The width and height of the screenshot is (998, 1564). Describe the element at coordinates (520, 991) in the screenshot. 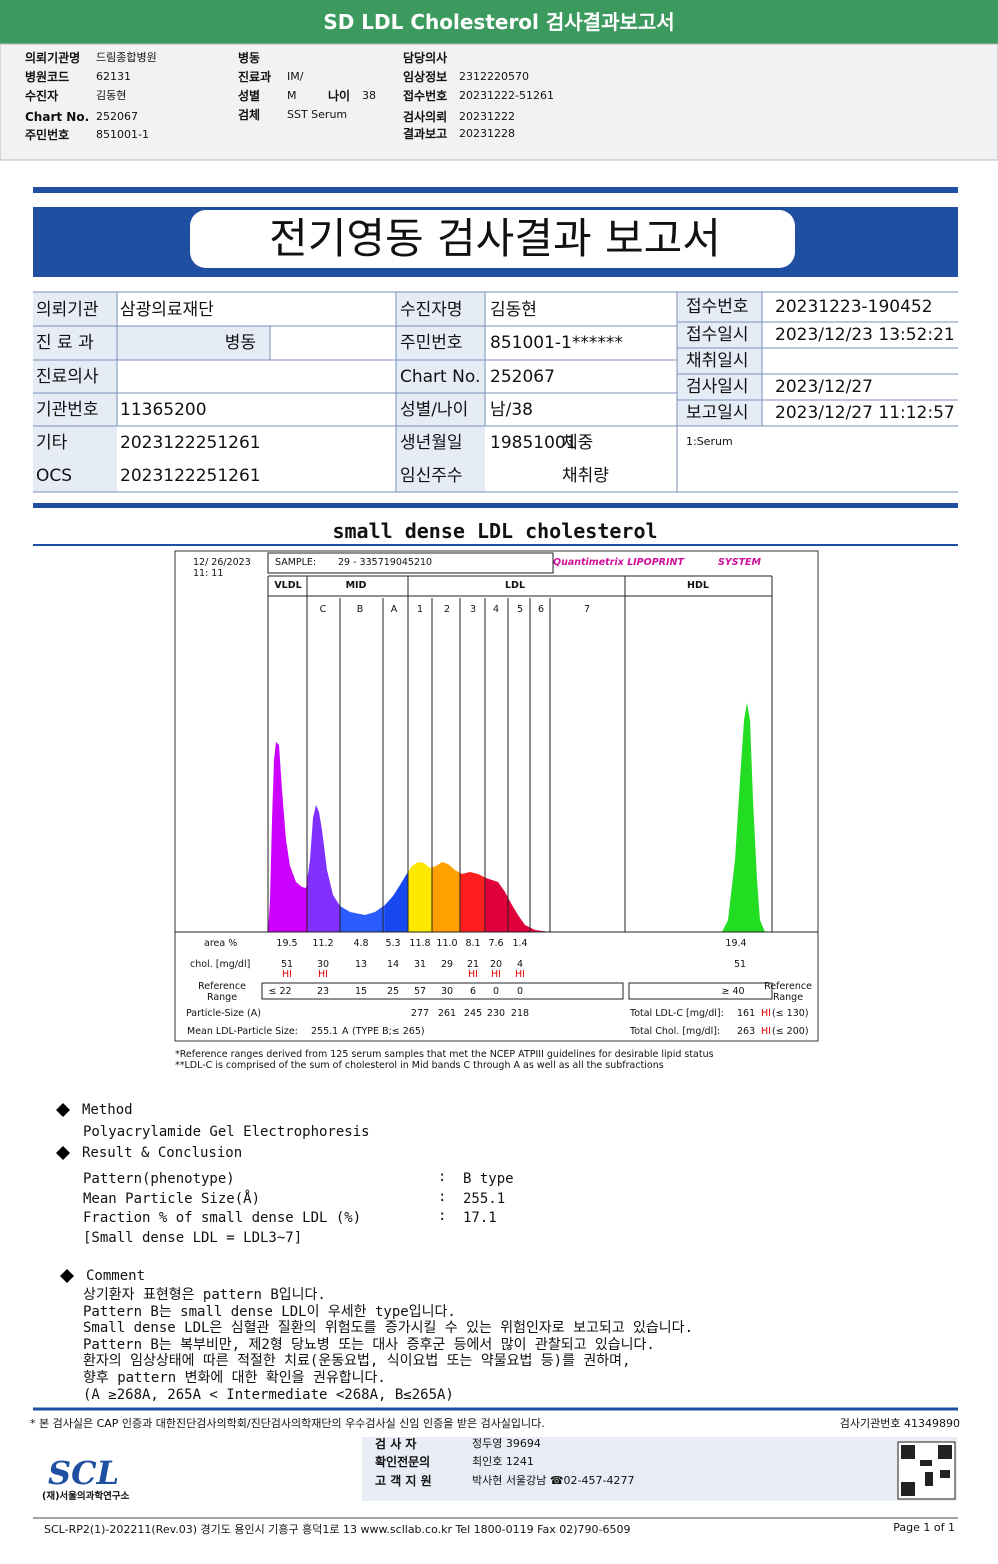

I see `reference-value: 0` at that location.